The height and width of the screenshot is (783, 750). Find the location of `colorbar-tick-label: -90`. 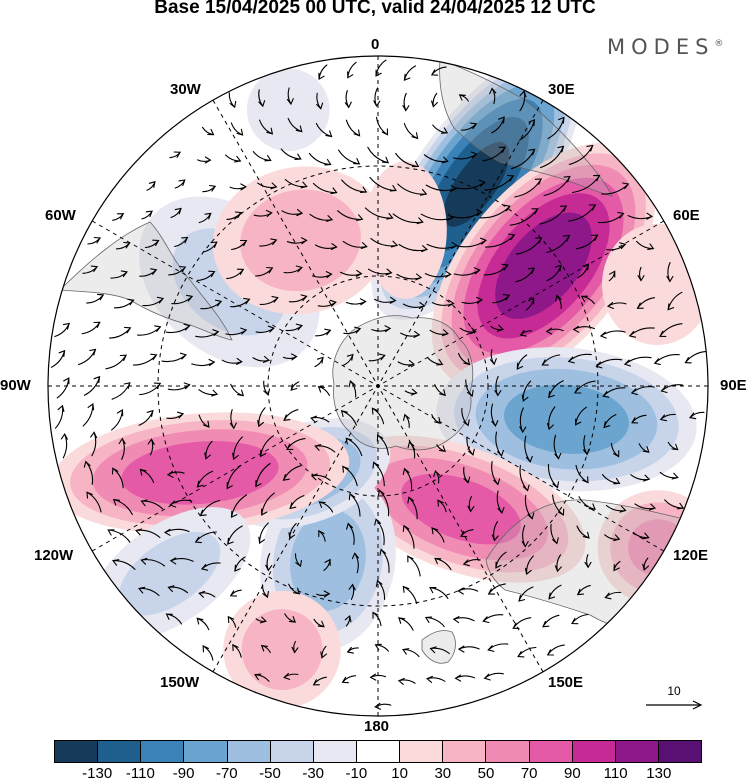

colorbar-tick-label: -90 is located at coordinates (183, 773).